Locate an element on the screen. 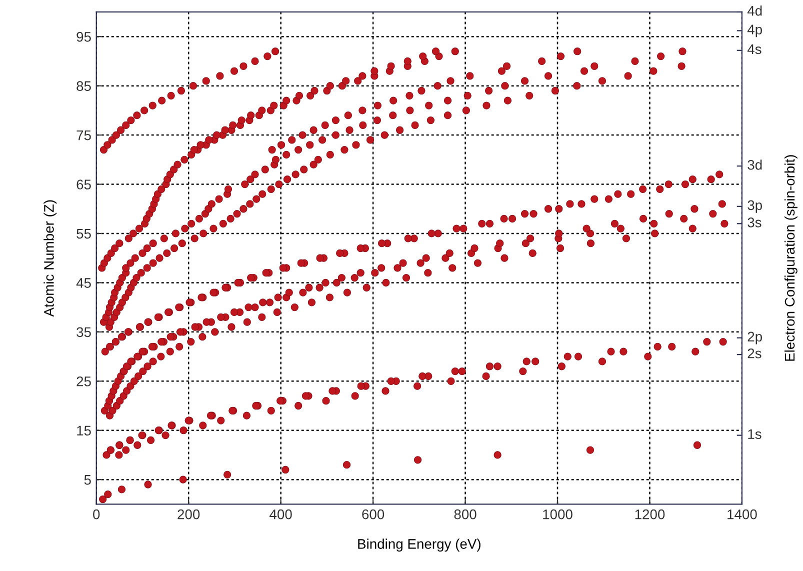 This screenshot has width=803, height=571. text: 2s is located at coordinates (755, 353).